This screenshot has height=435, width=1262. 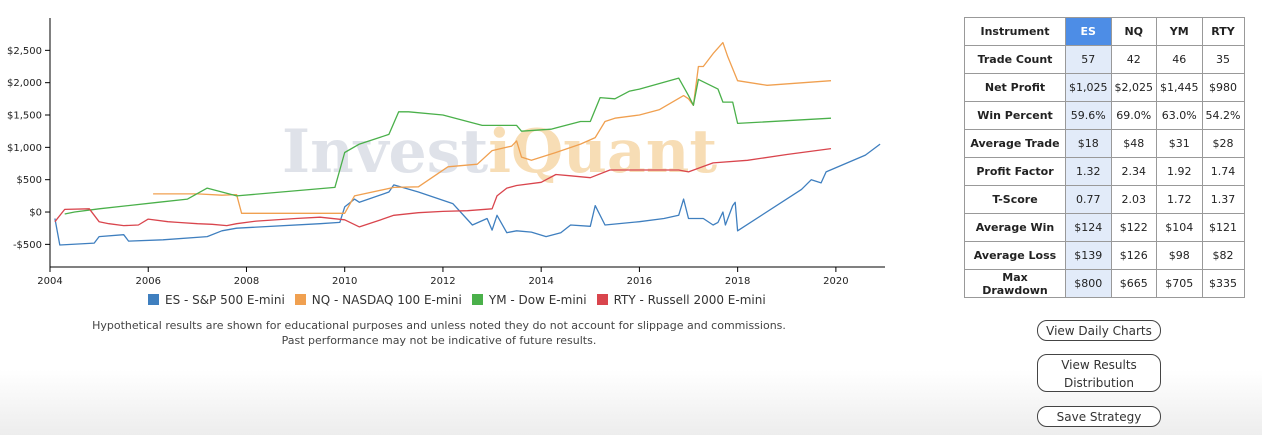 I want to click on stats-cell: $980, so click(x=1223, y=87).